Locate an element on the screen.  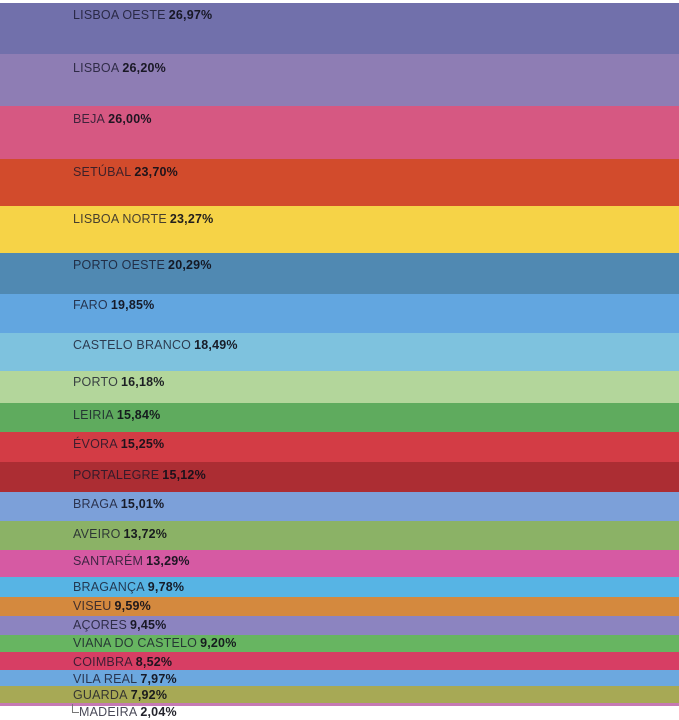
region-name: BEJA is located at coordinates (89, 119).